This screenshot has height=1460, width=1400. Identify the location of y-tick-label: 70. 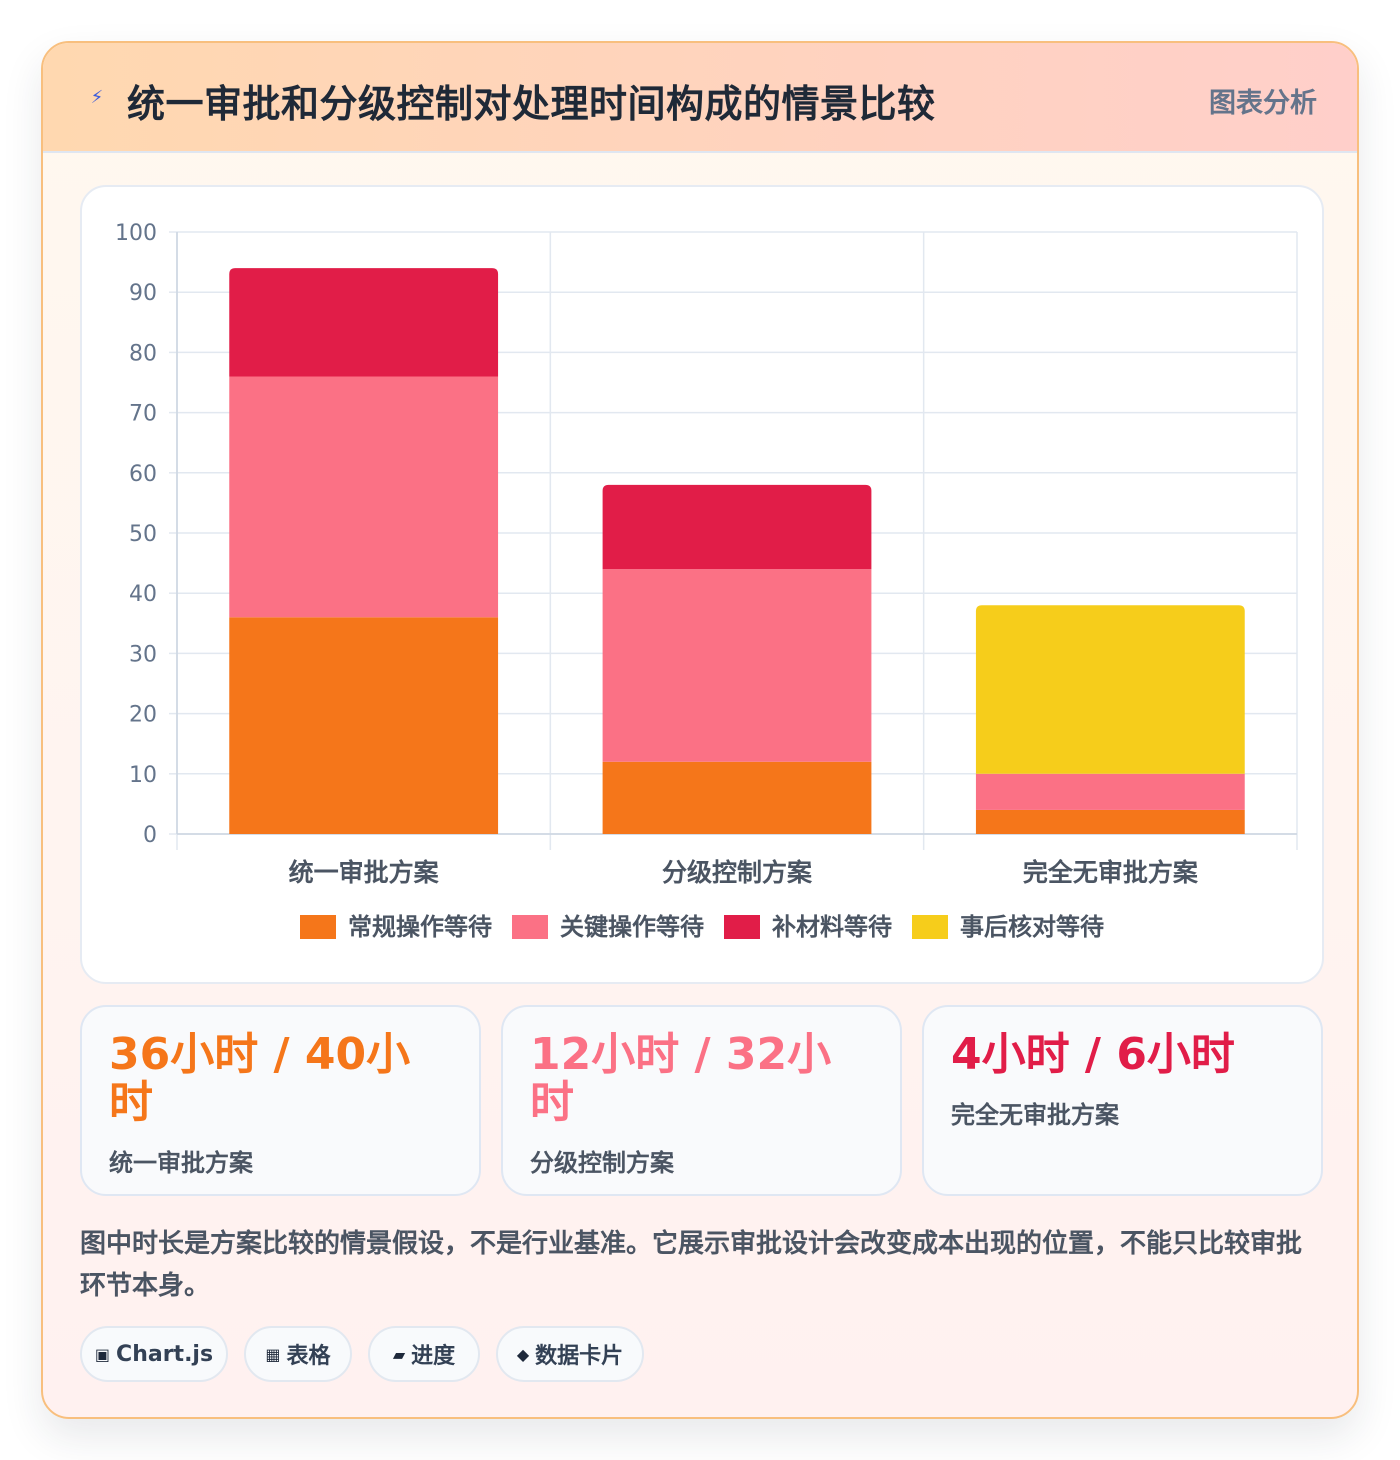
(143, 414).